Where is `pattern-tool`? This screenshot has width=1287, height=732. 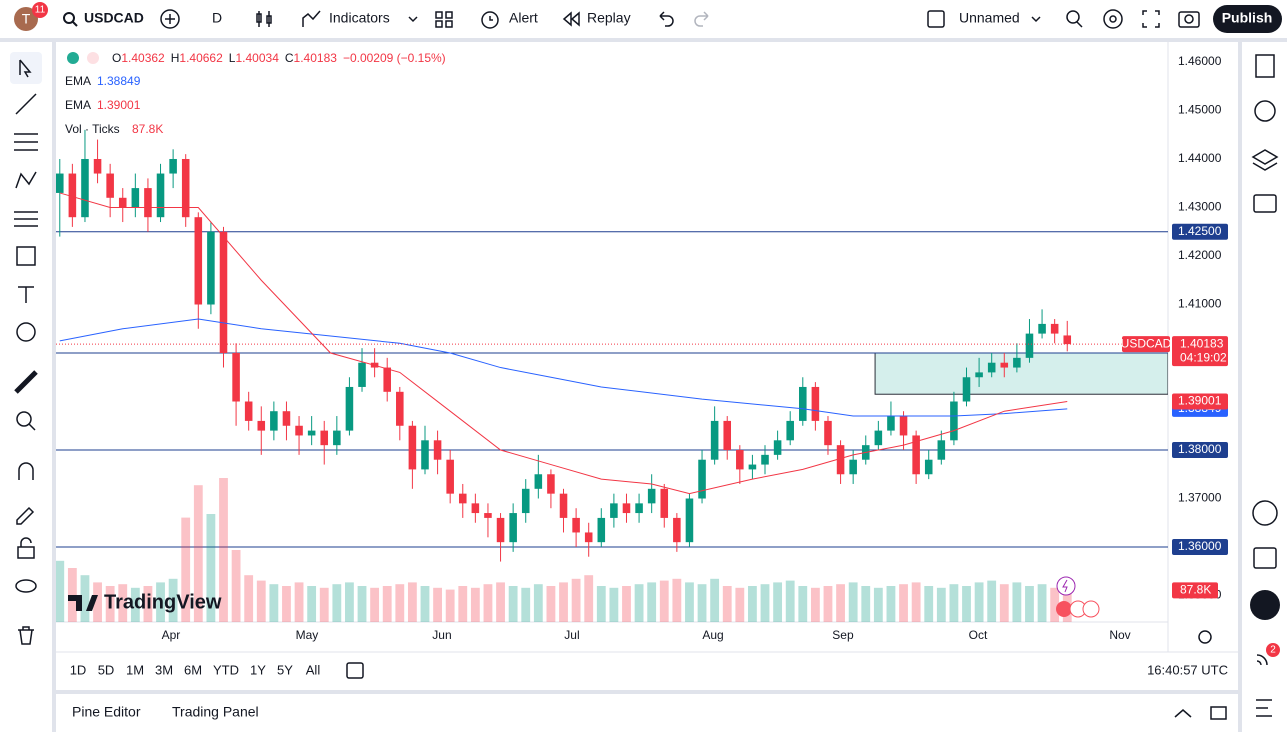 pattern-tool is located at coordinates (26, 180).